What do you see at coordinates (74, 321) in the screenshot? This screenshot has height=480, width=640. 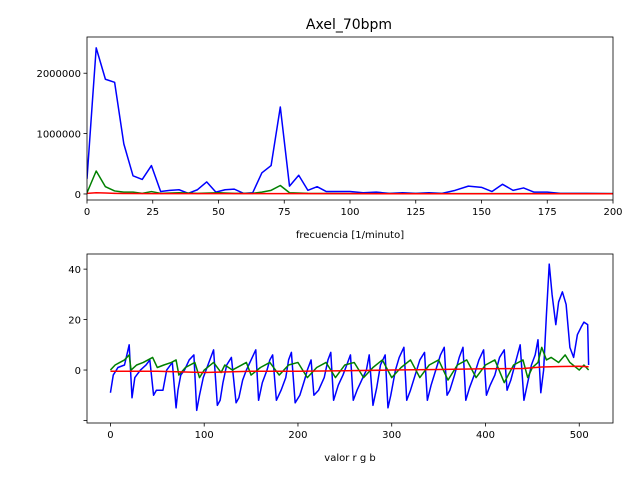 I see `rgb-y-tick-label: 20` at bounding box center [74, 321].